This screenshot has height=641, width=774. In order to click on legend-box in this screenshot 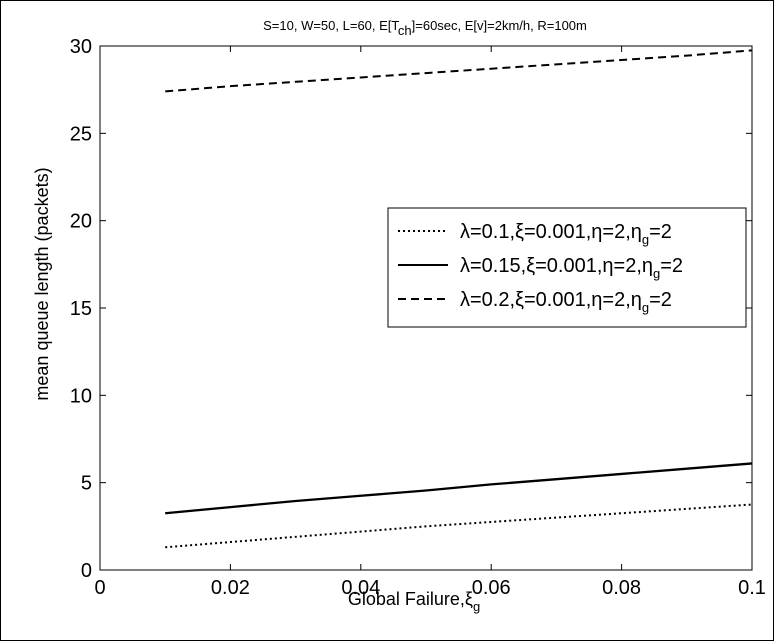, I will do `click(567, 267)`.